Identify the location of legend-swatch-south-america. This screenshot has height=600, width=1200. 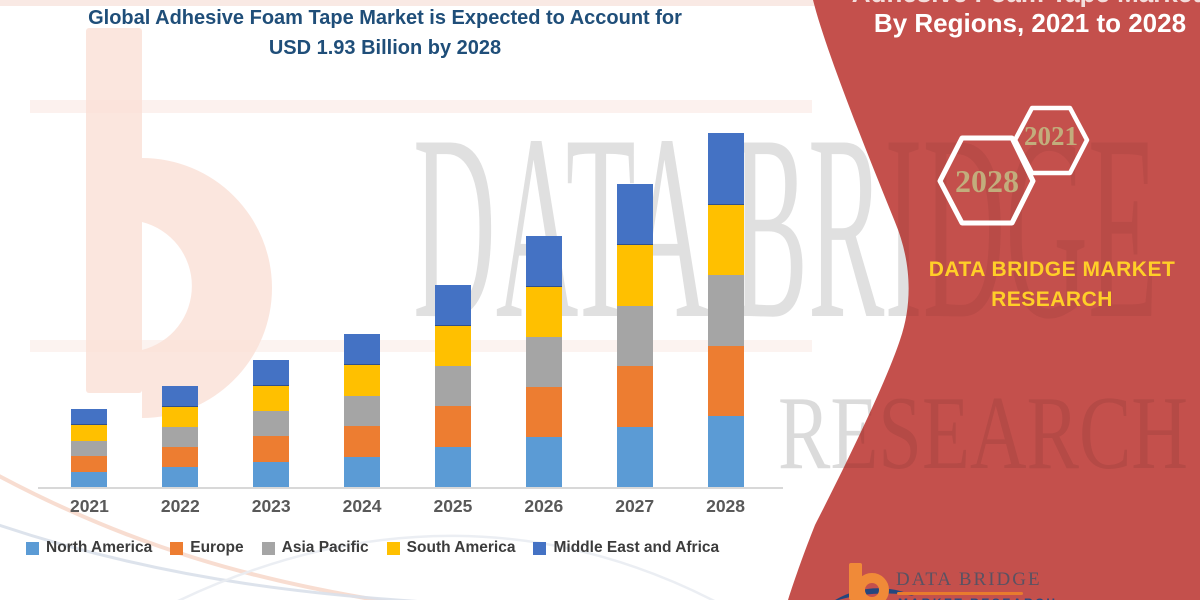
(393, 548).